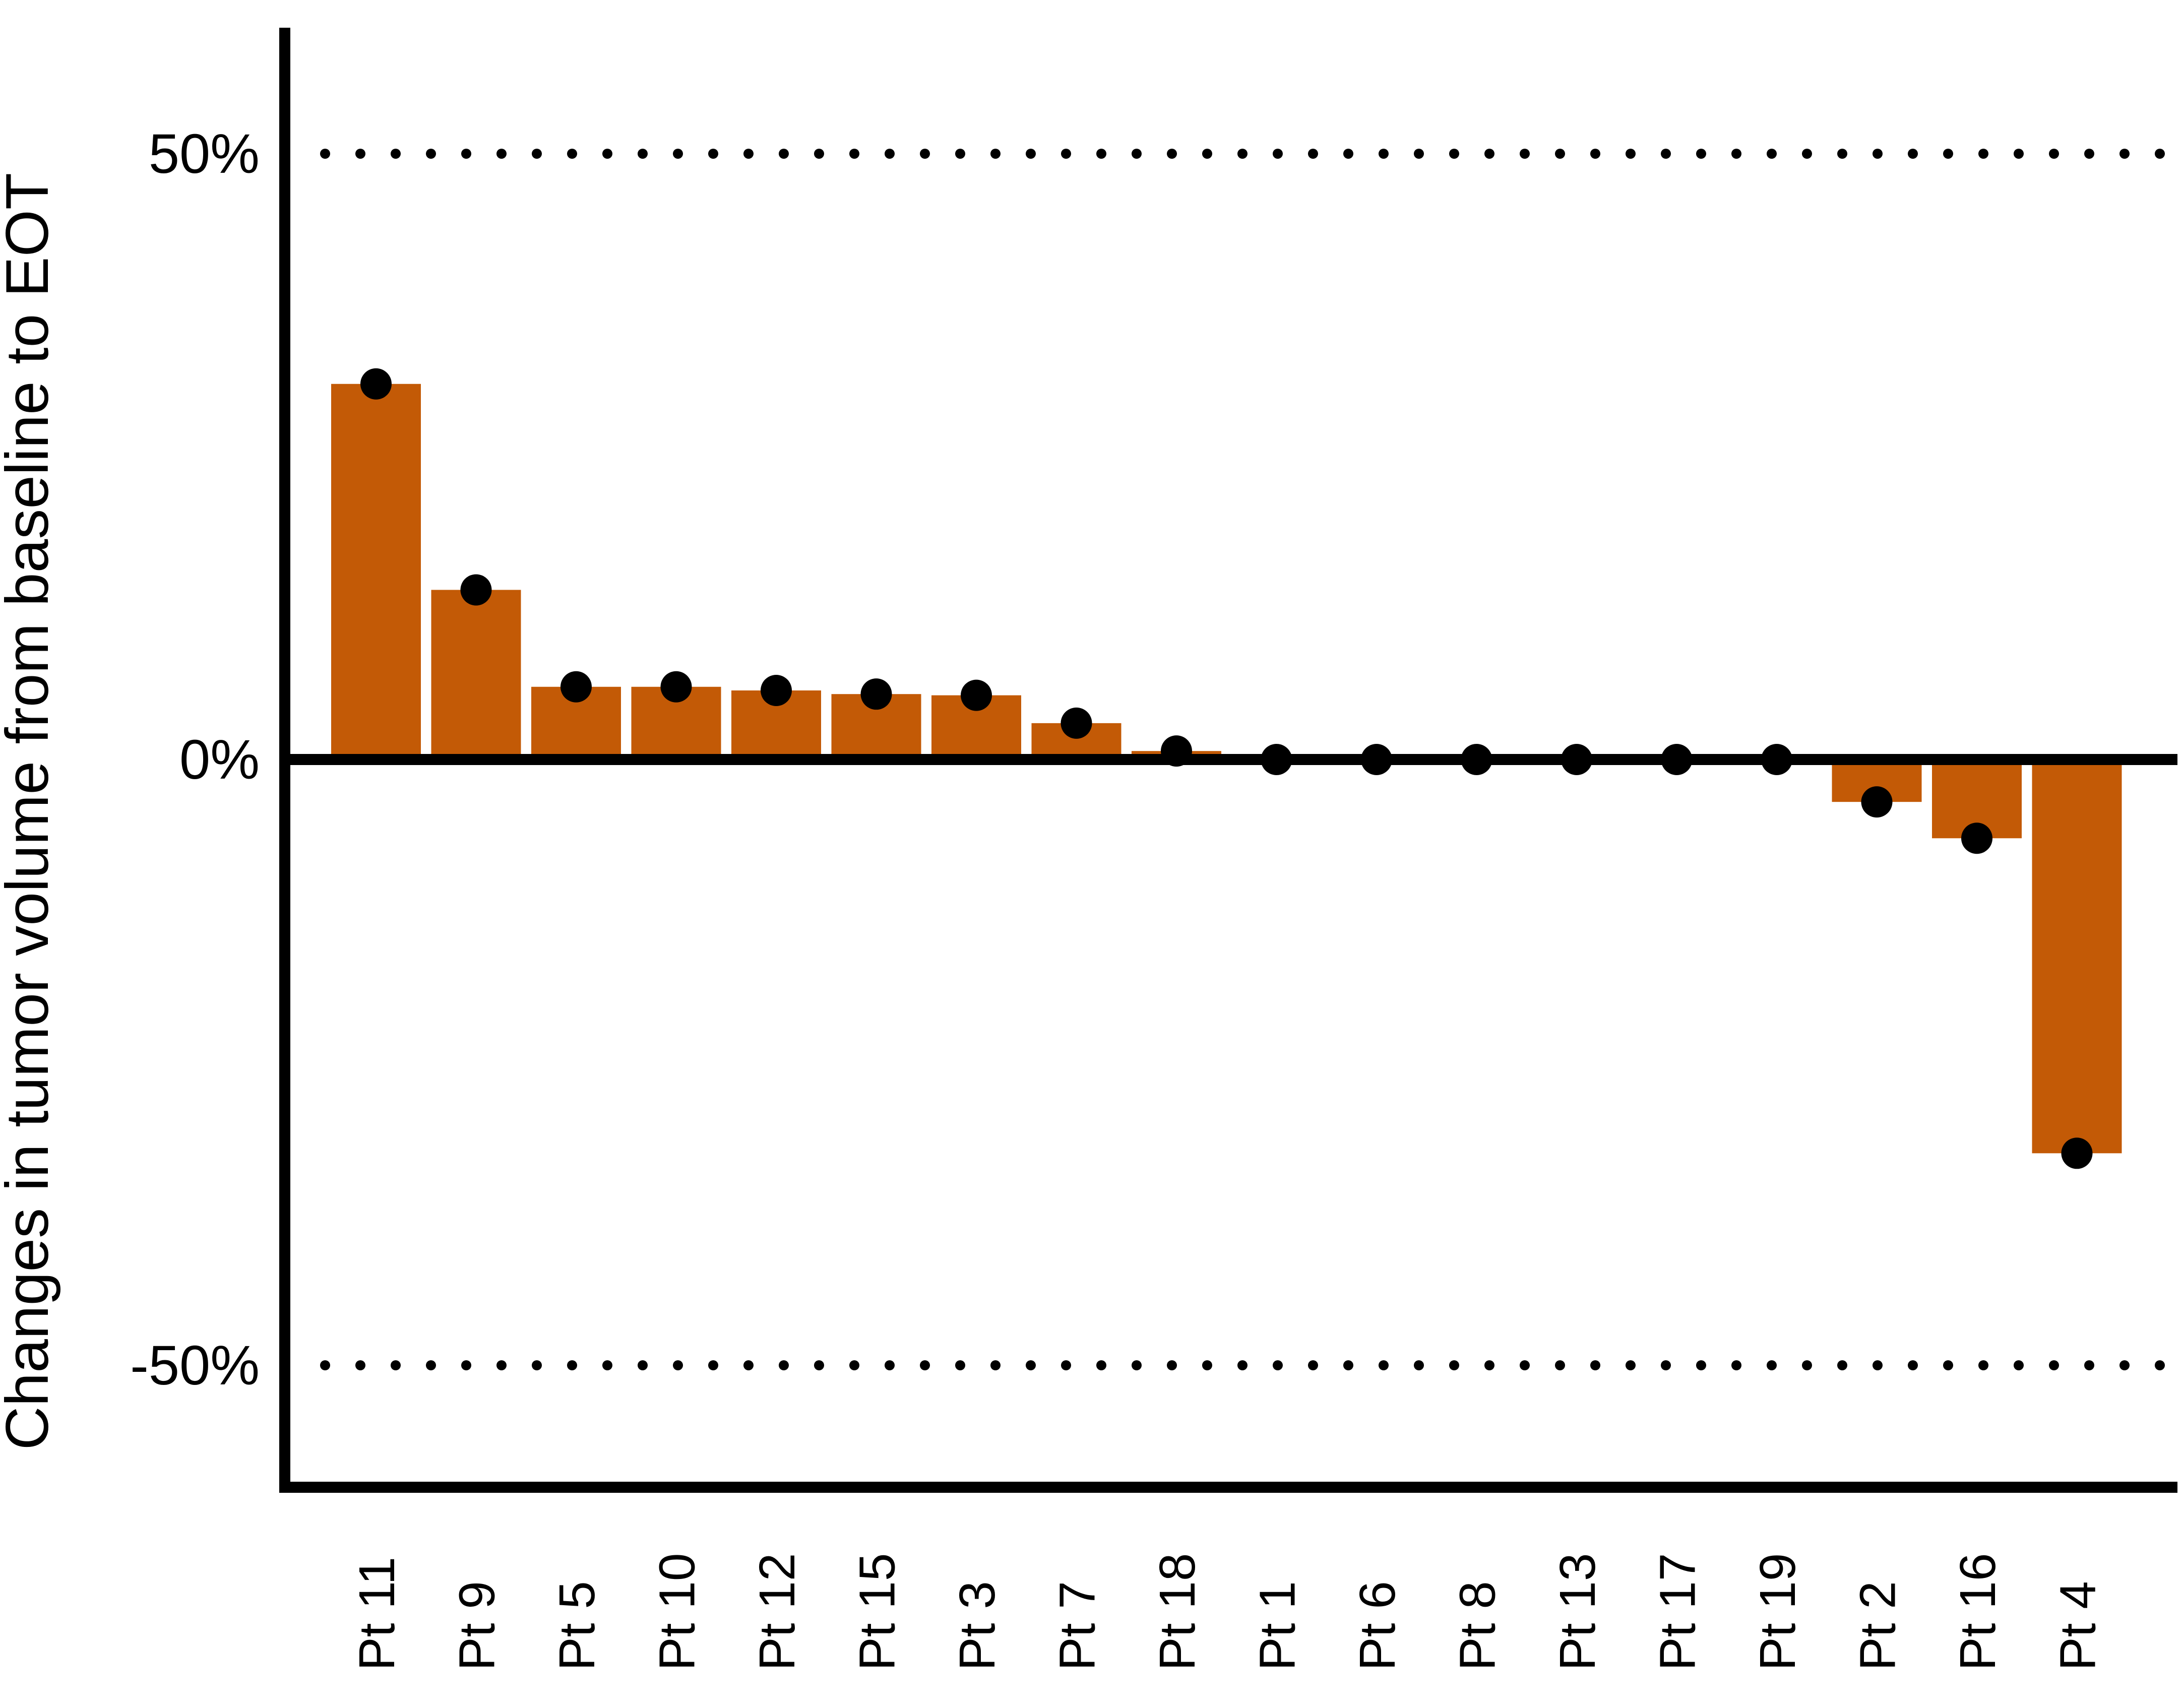  Describe the element at coordinates (776, 690) in the screenshot. I see `marker-pt12` at that location.